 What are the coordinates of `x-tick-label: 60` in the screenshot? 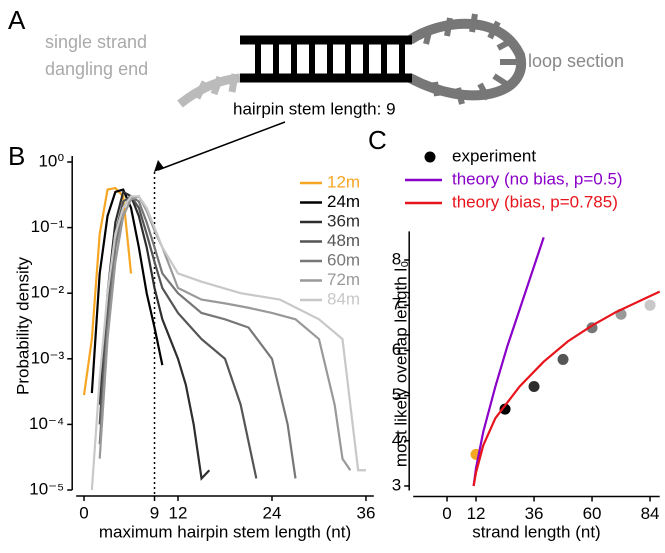 It's located at (592, 513).